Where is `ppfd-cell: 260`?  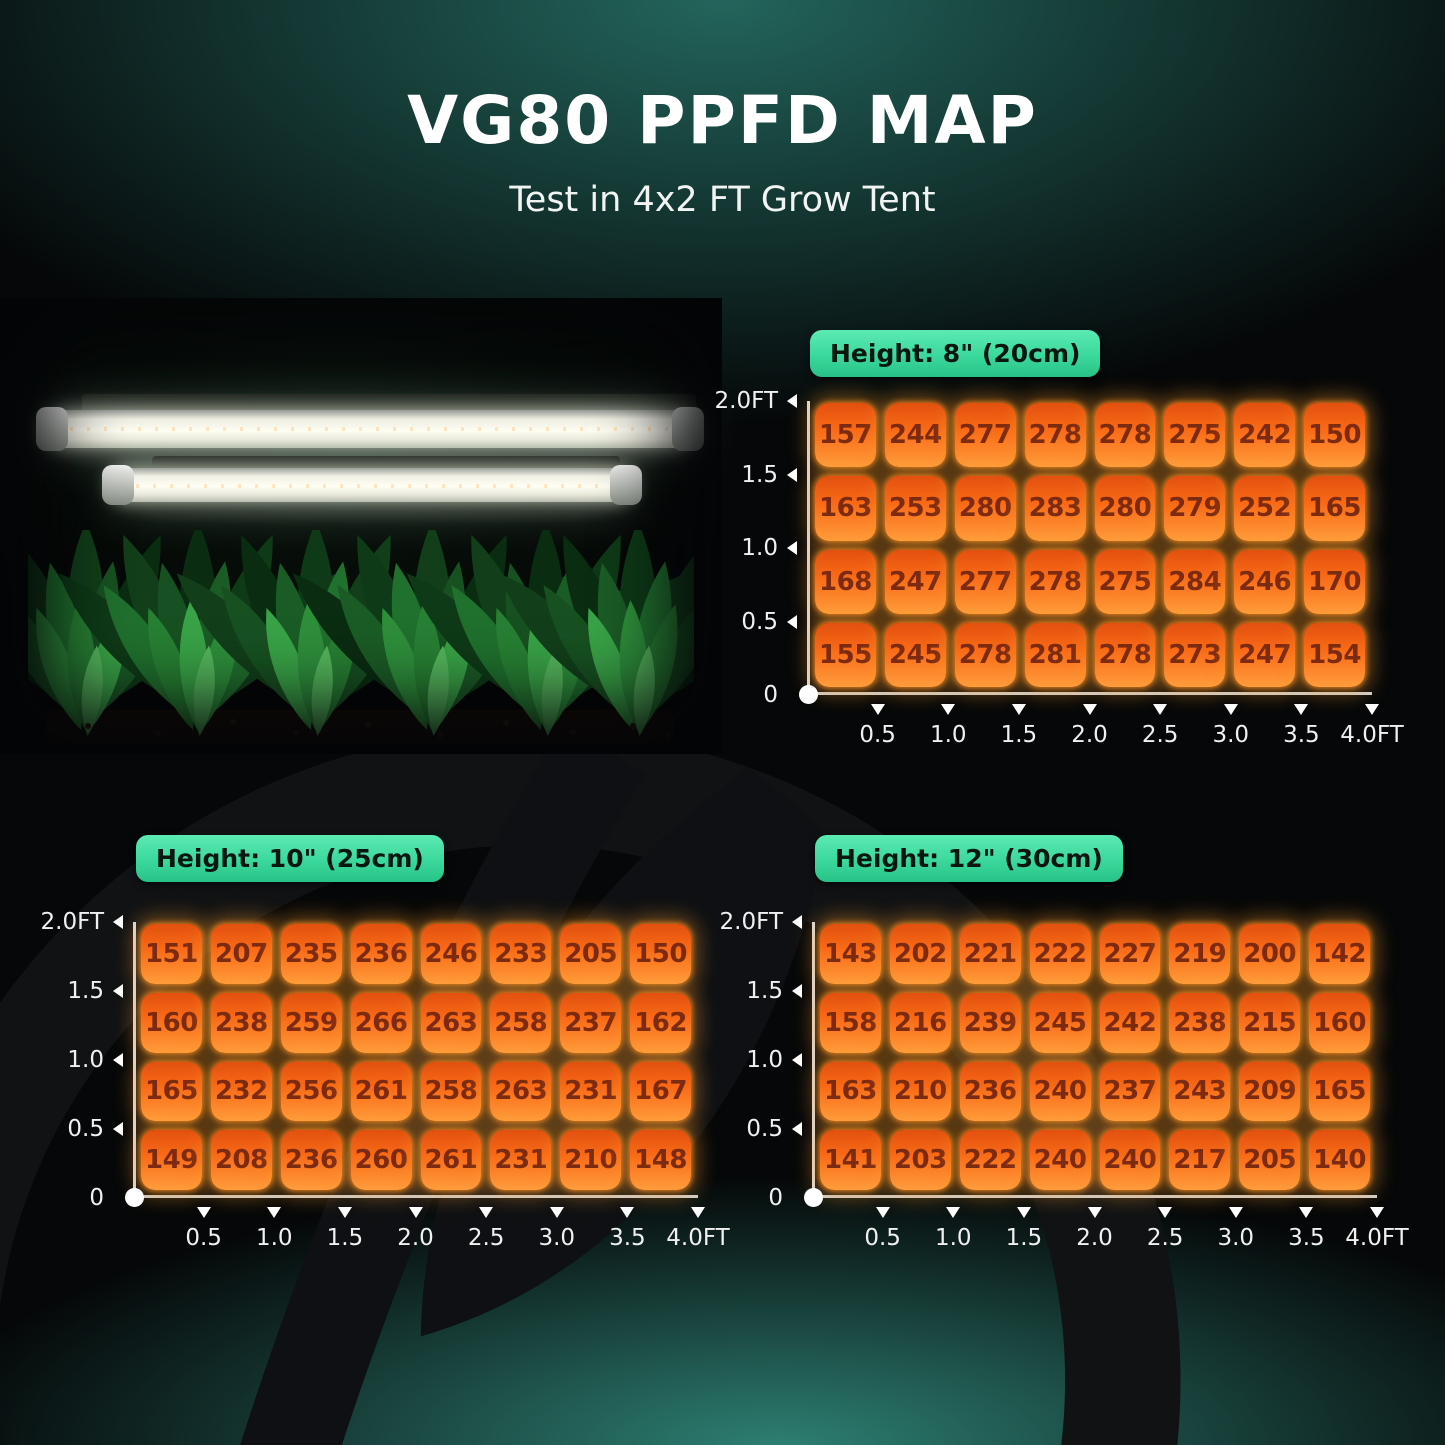 ppfd-cell: 260 is located at coordinates (381, 1160).